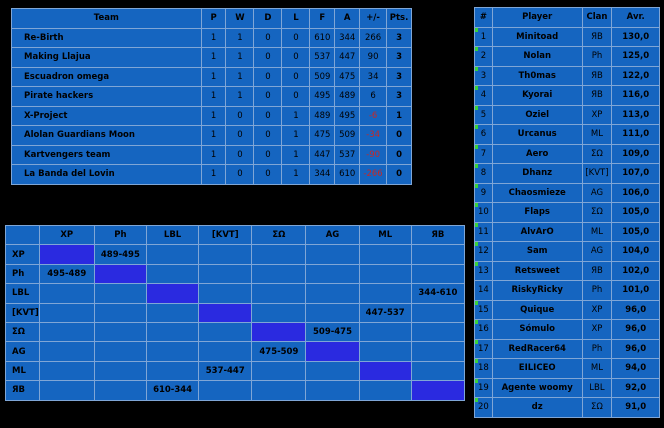 Image resolution: width=664 pixels, height=428 pixels. Describe the element at coordinates (483, 36) in the screenshot. I see `rank-cell: 1` at that location.